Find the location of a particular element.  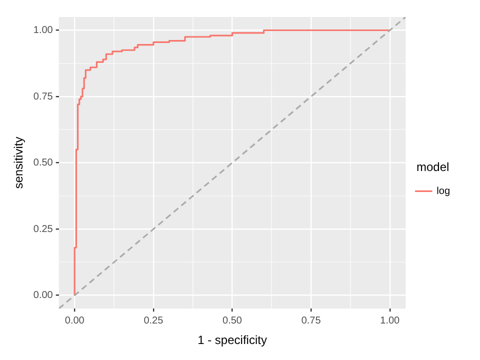

x-axis-title: 1 - specificity is located at coordinates (232, 340).